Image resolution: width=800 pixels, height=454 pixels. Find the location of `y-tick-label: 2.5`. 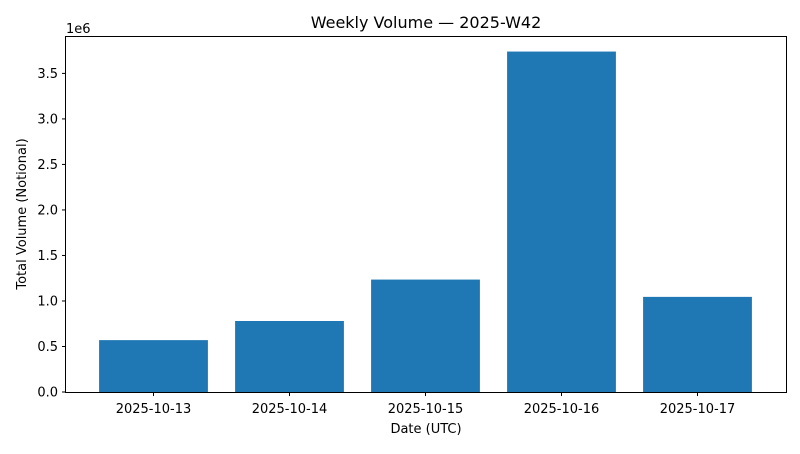

y-tick-label: 2.5 is located at coordinates (47, 165).